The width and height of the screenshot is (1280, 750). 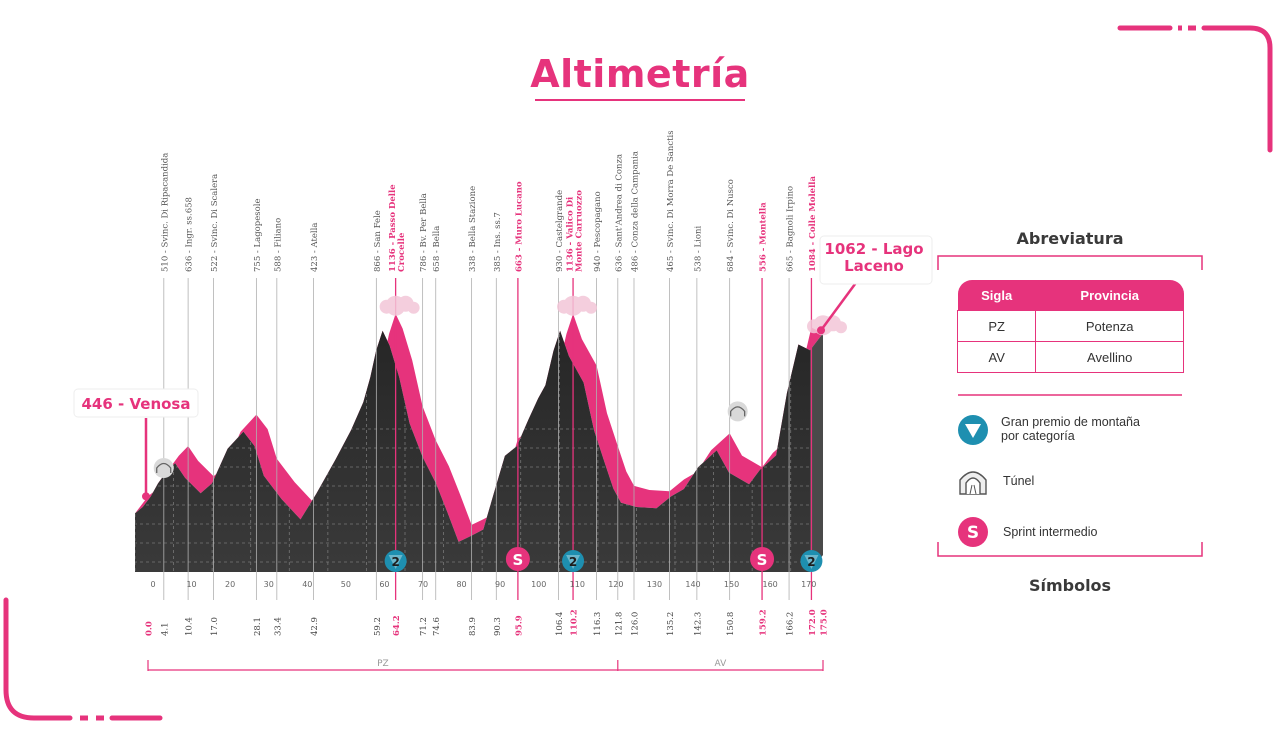 I want to click on waypoint-label-line: 658 - Bella, so click(x=437, y=249).